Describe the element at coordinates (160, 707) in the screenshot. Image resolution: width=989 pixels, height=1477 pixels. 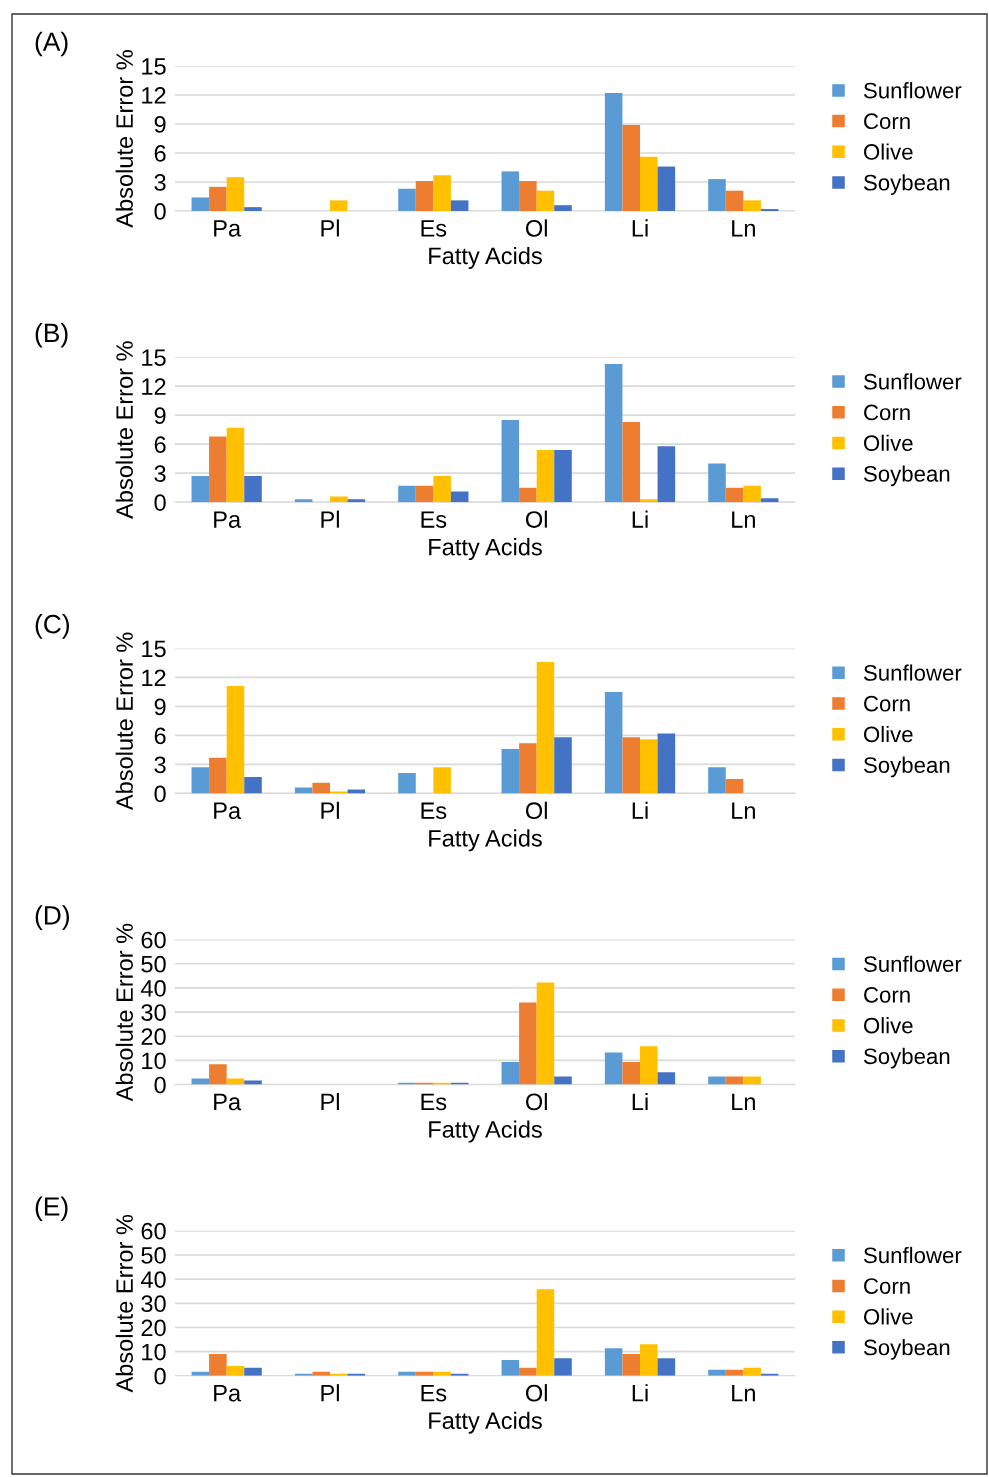
I see `y-tick-label: 9` at that location.